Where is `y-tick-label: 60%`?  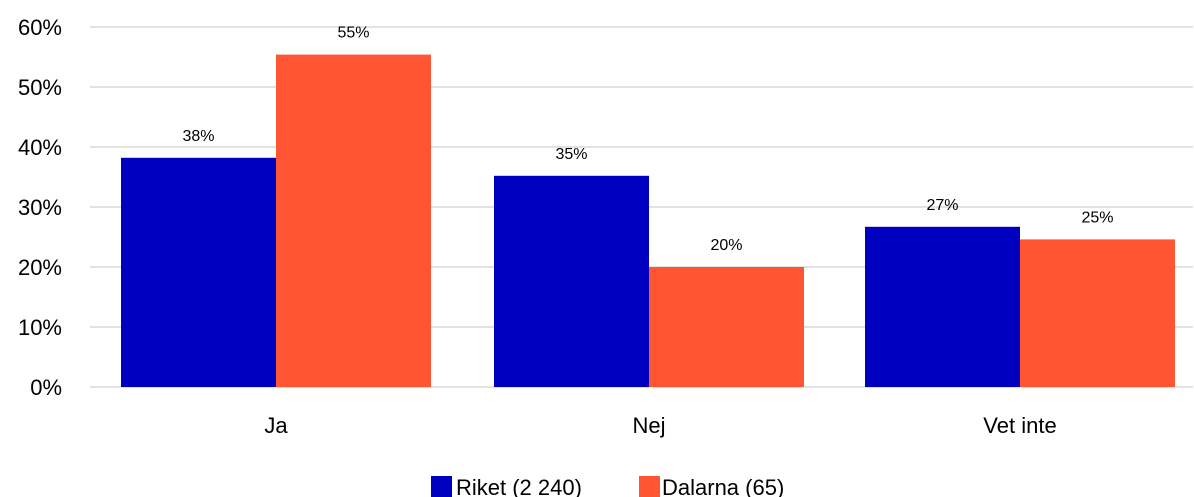
y-tick-label: 60% is located at coordinates (40, 27).